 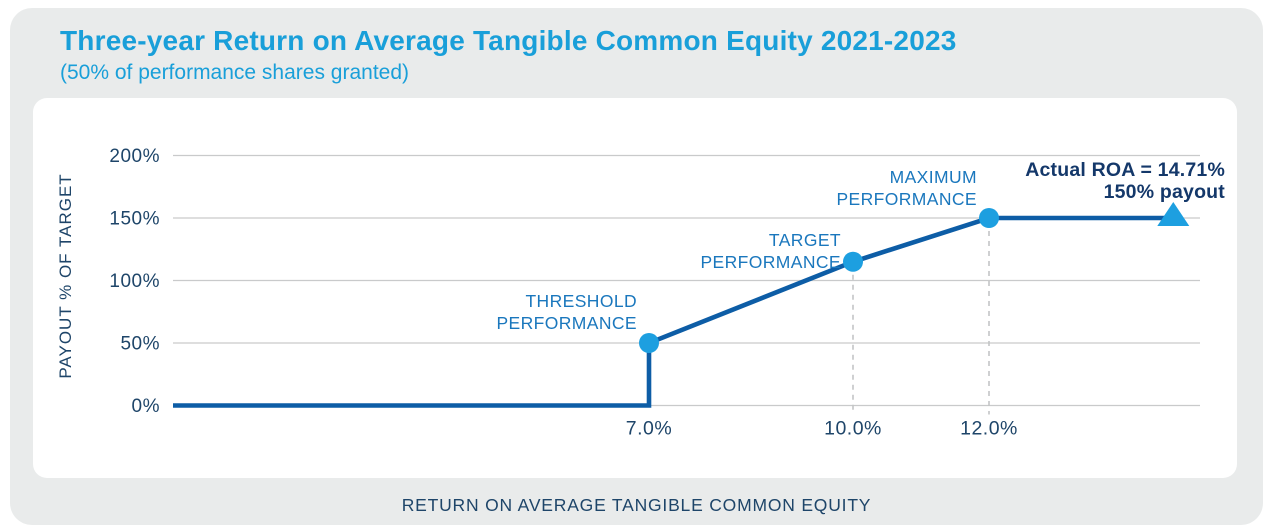 I want to click on actual-roa-value: Actual ROA = 14.71%, so click(x=1125, y=170).